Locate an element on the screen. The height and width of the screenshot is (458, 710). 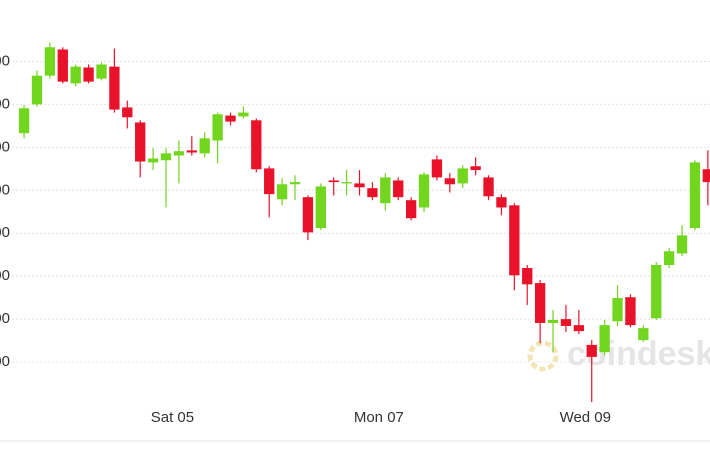
x-tick-label: Wed 09 is located at coordinates (585, 417).